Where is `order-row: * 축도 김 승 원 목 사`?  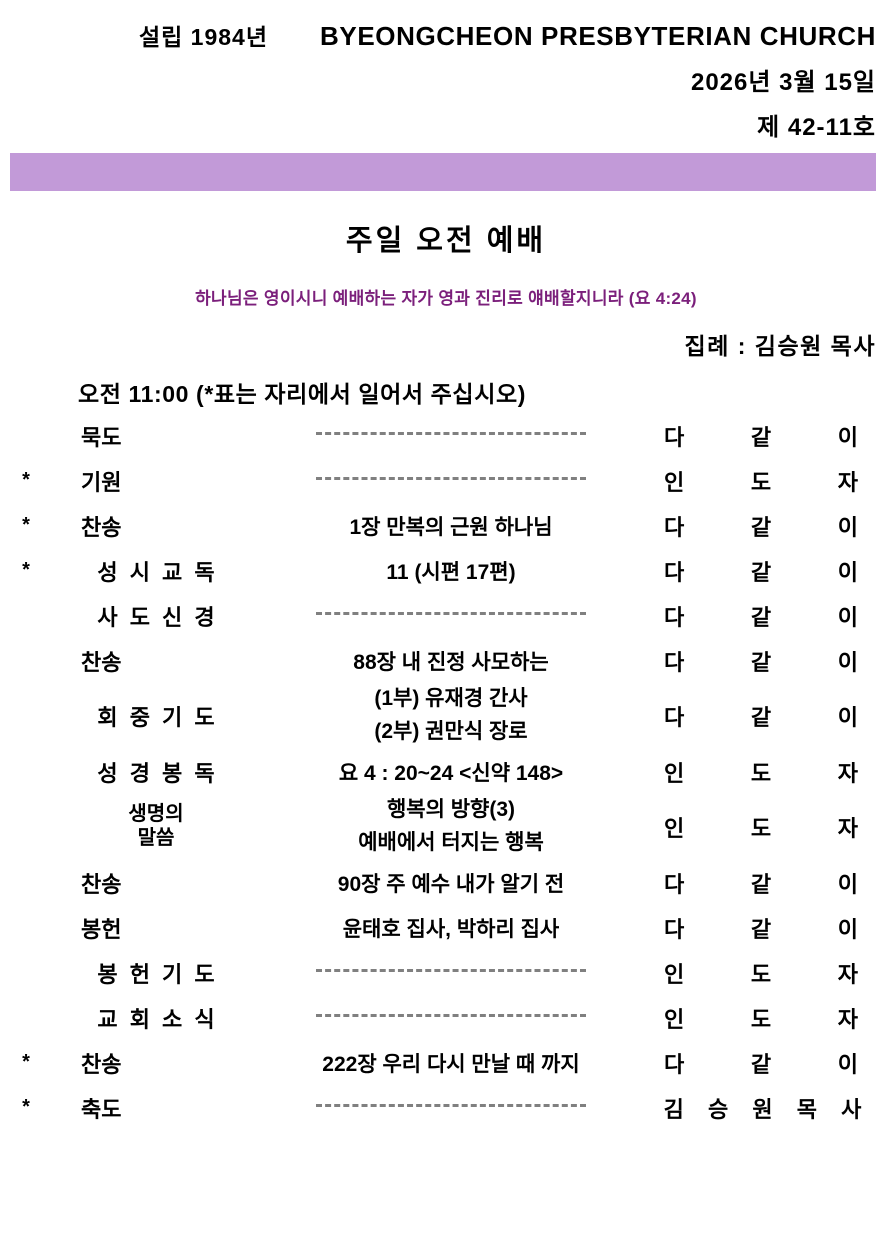
order-row: * 축도 김 승 원 목 사 is located at coordinates (446, 1107).